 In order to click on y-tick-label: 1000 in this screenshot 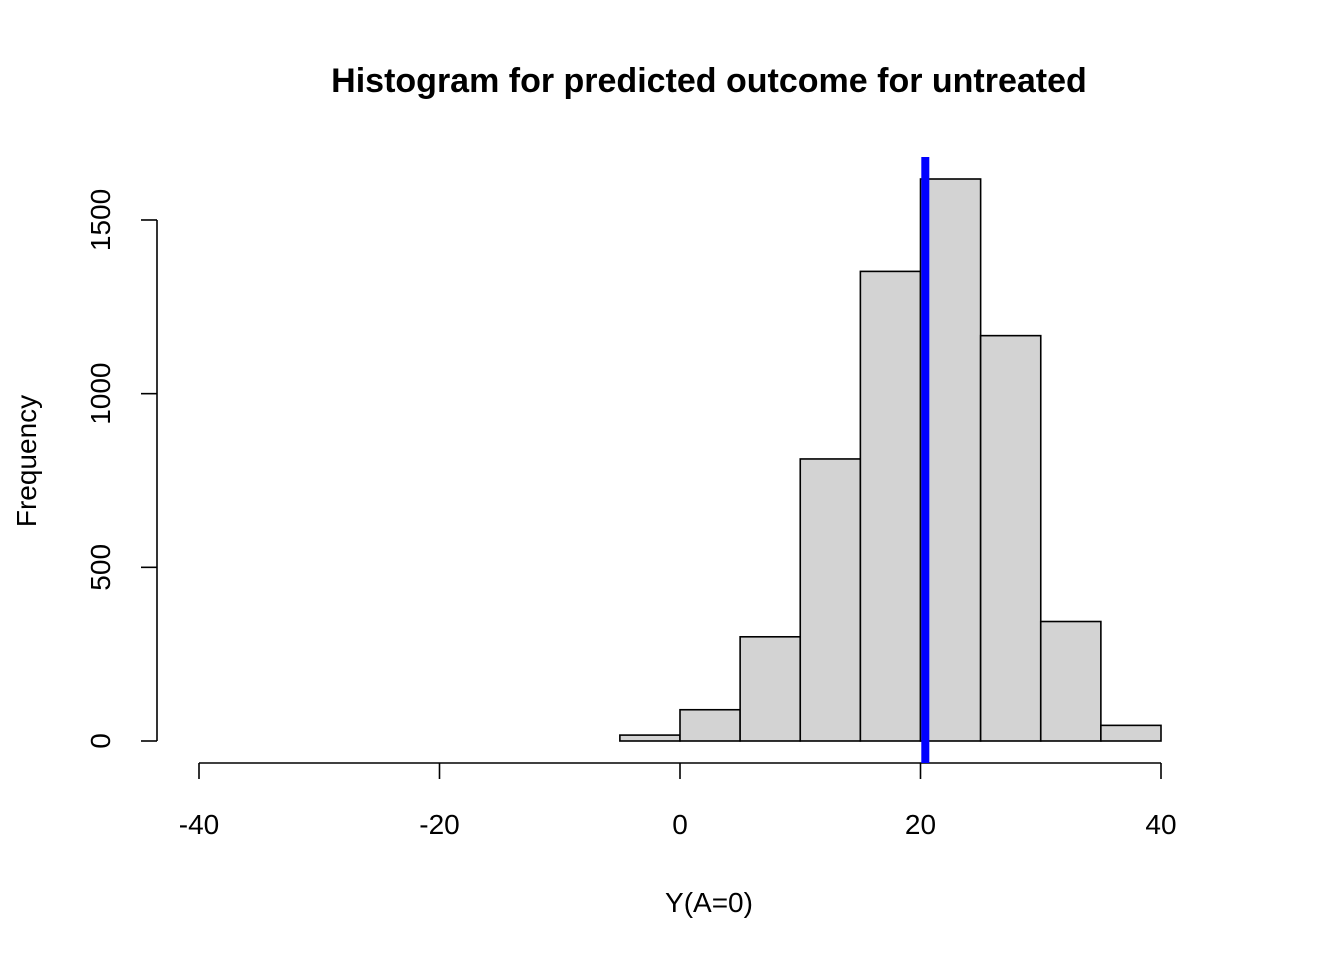, I will do `click(100, 394)`.